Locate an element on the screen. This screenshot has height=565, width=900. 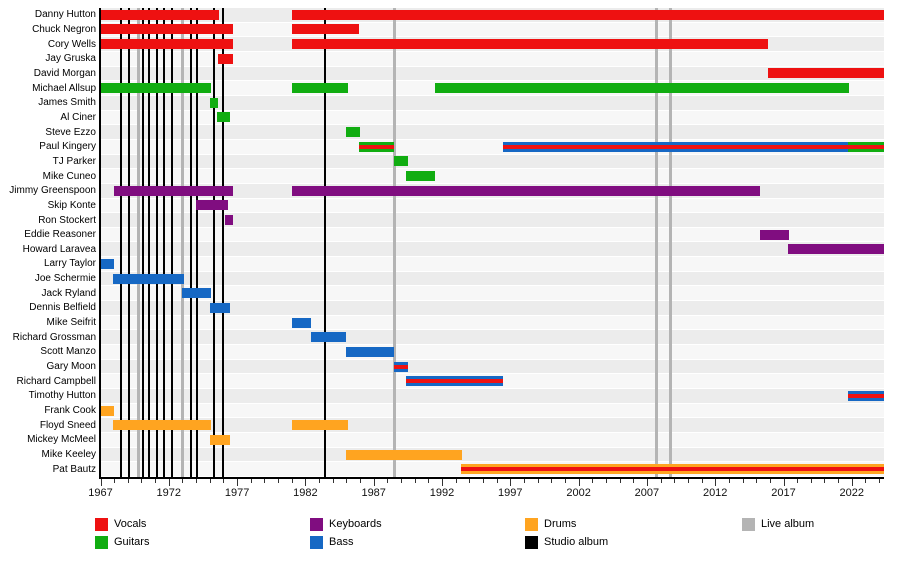
member-name-label: Skip Konte is located at coordinates (71, 205).